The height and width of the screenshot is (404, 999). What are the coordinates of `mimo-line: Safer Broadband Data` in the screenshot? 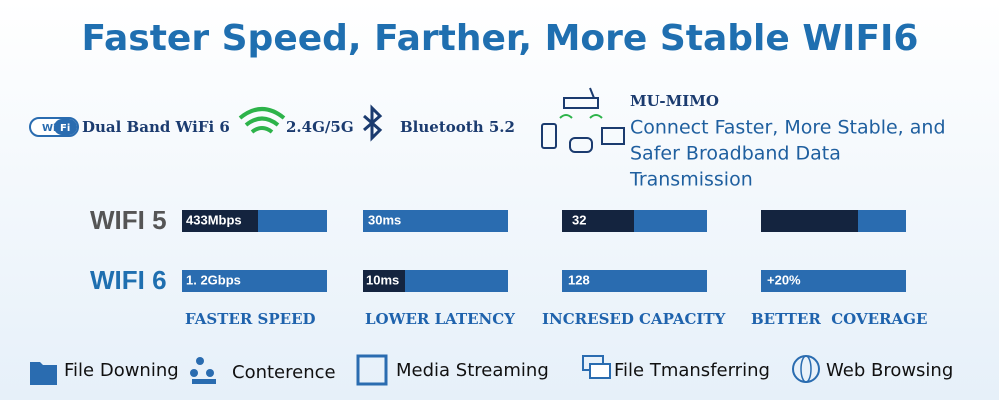 It's located at (735, 154).